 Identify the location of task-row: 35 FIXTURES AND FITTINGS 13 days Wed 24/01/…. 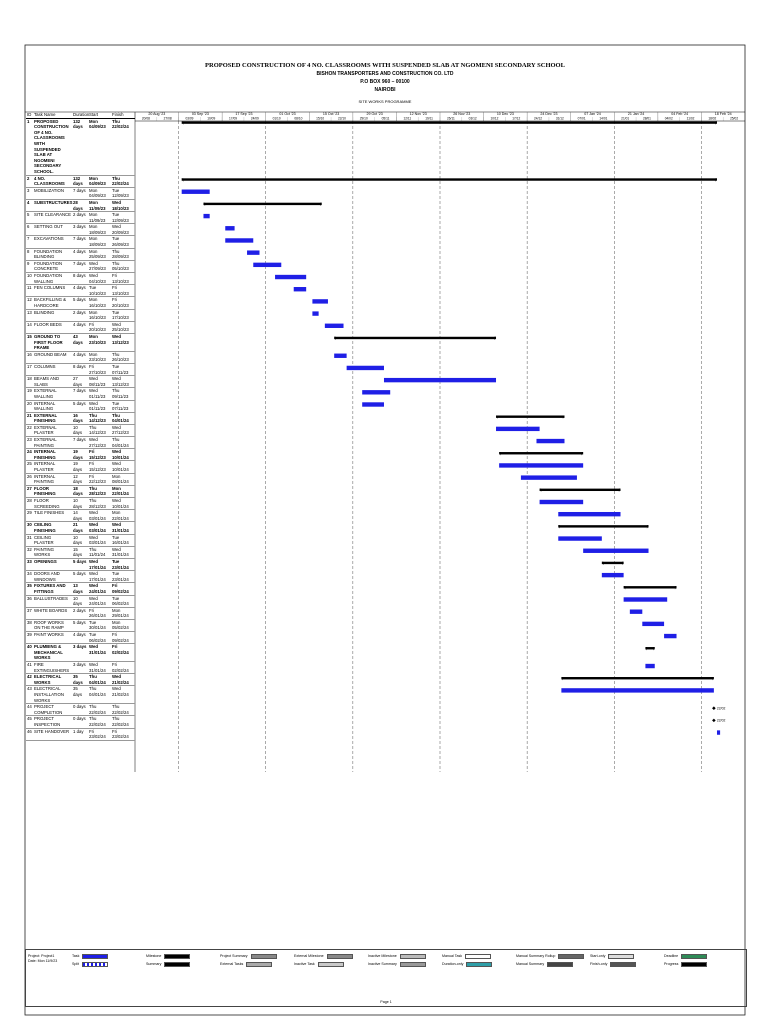
(80, 589).